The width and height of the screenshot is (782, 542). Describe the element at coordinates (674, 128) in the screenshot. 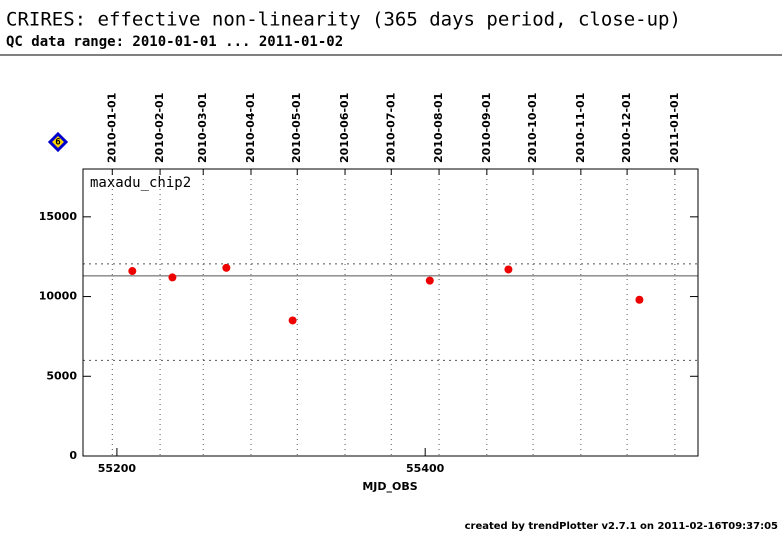

I see `date-tick-label: 2011-01-01` at that location.